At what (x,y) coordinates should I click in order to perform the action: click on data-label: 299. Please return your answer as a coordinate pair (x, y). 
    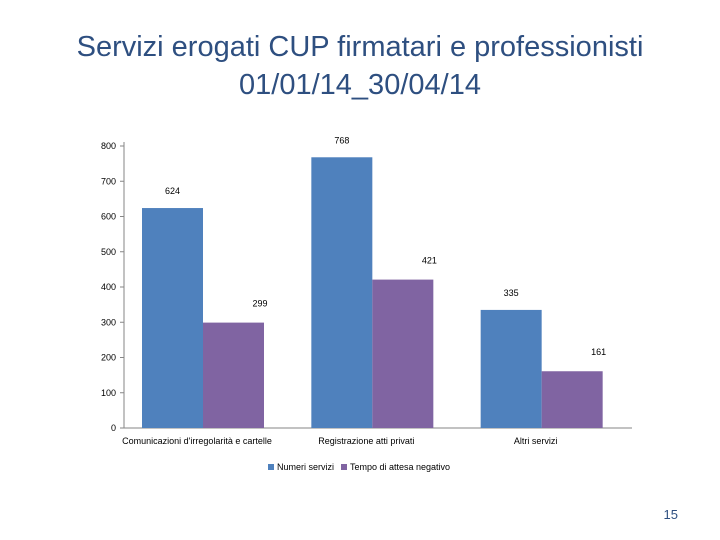
    Looking at the image, I should click on (259, 304).